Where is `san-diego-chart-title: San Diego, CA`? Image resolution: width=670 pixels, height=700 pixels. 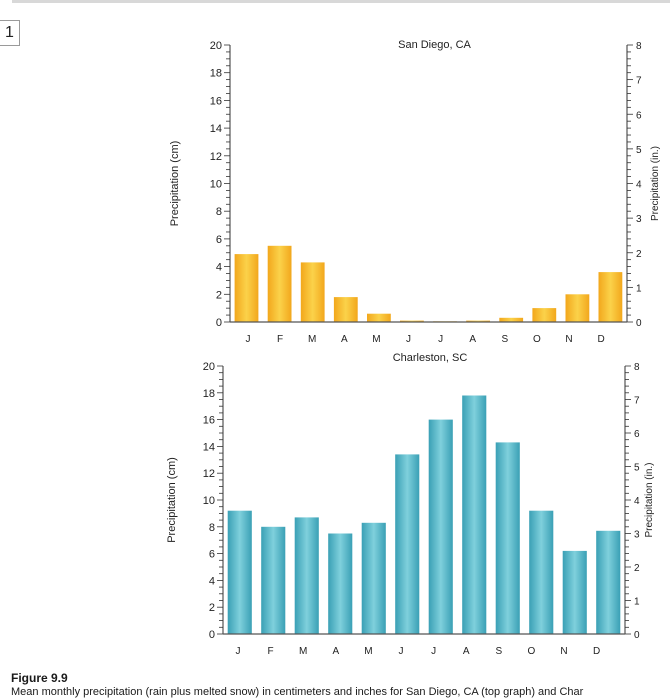
san-diego-chart-title: San Diego, CA is located at coordinates (434, 45).